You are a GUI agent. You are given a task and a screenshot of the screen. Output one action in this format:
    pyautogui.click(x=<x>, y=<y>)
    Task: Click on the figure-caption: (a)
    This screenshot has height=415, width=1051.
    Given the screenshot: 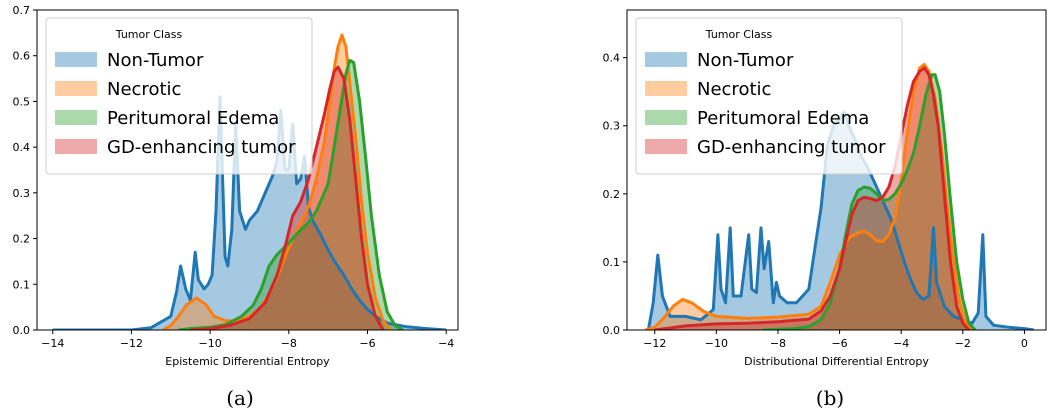 What is the action you would take?
    pyautogui.click(x=240, y=398)
    